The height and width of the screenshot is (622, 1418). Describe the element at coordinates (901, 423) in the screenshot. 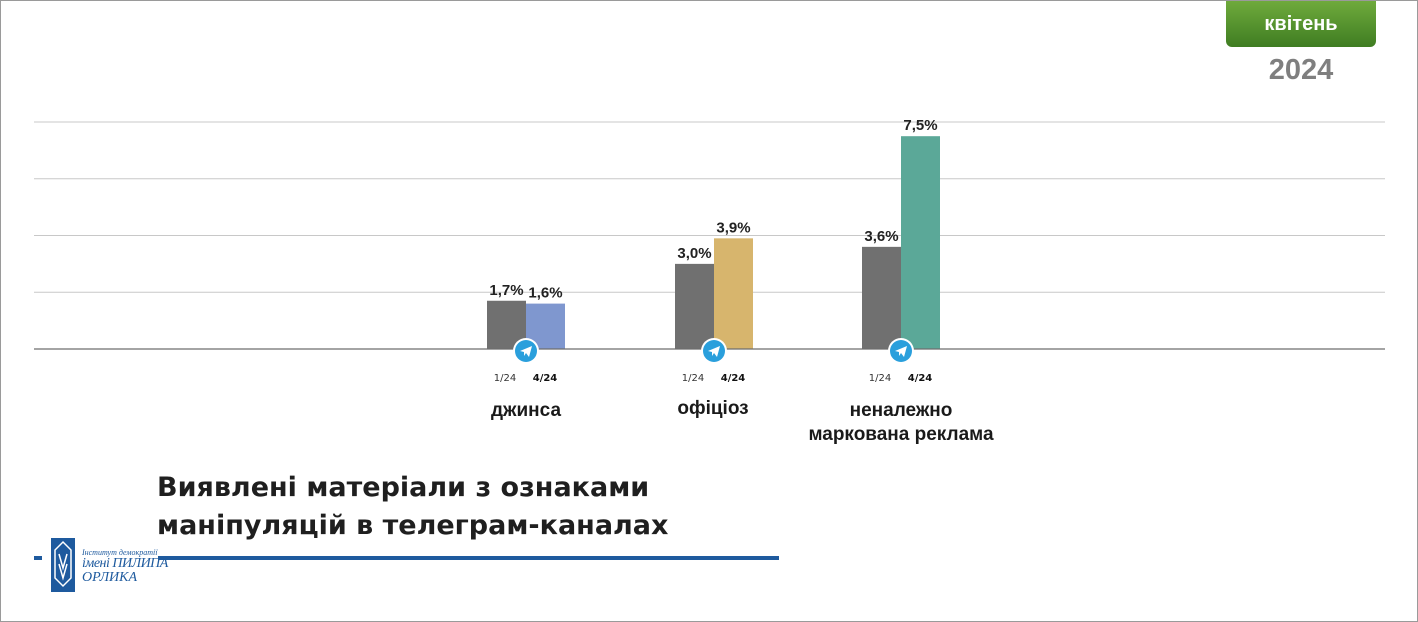

I see `category-label-reklama: неналежно маркована реклама` at that location.